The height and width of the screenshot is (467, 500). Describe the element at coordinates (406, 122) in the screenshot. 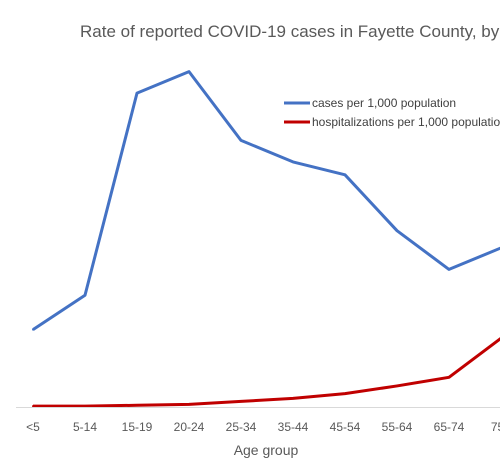

I see `legend-label-1: hospitalizations per 1,000 population` at that location.